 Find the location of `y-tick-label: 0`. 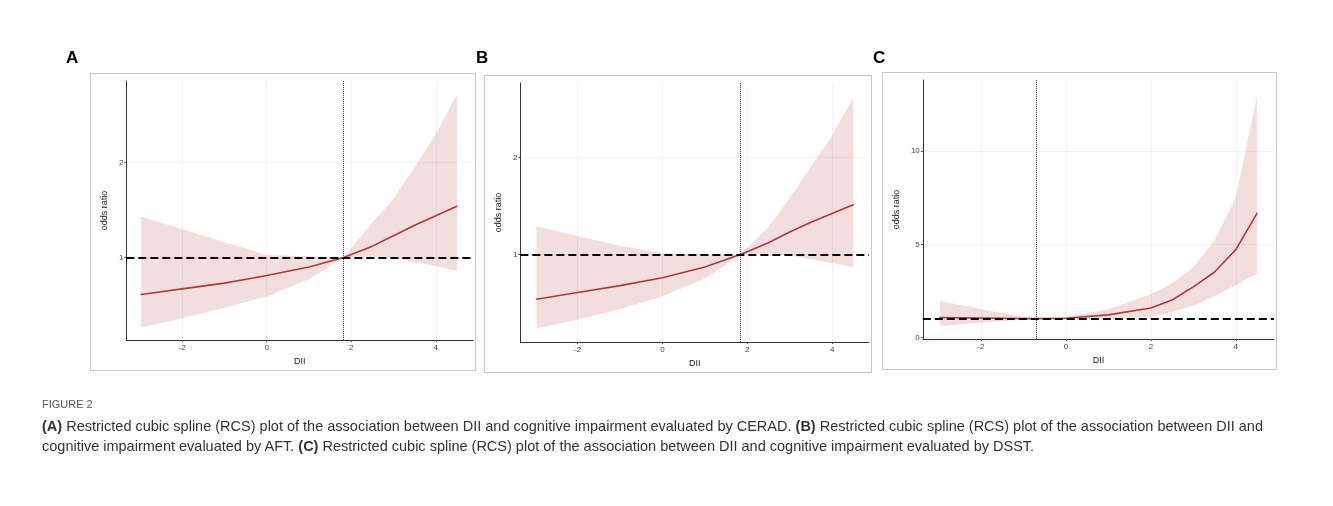

y-tick-label: 0 is located at coordinates (918, 337).